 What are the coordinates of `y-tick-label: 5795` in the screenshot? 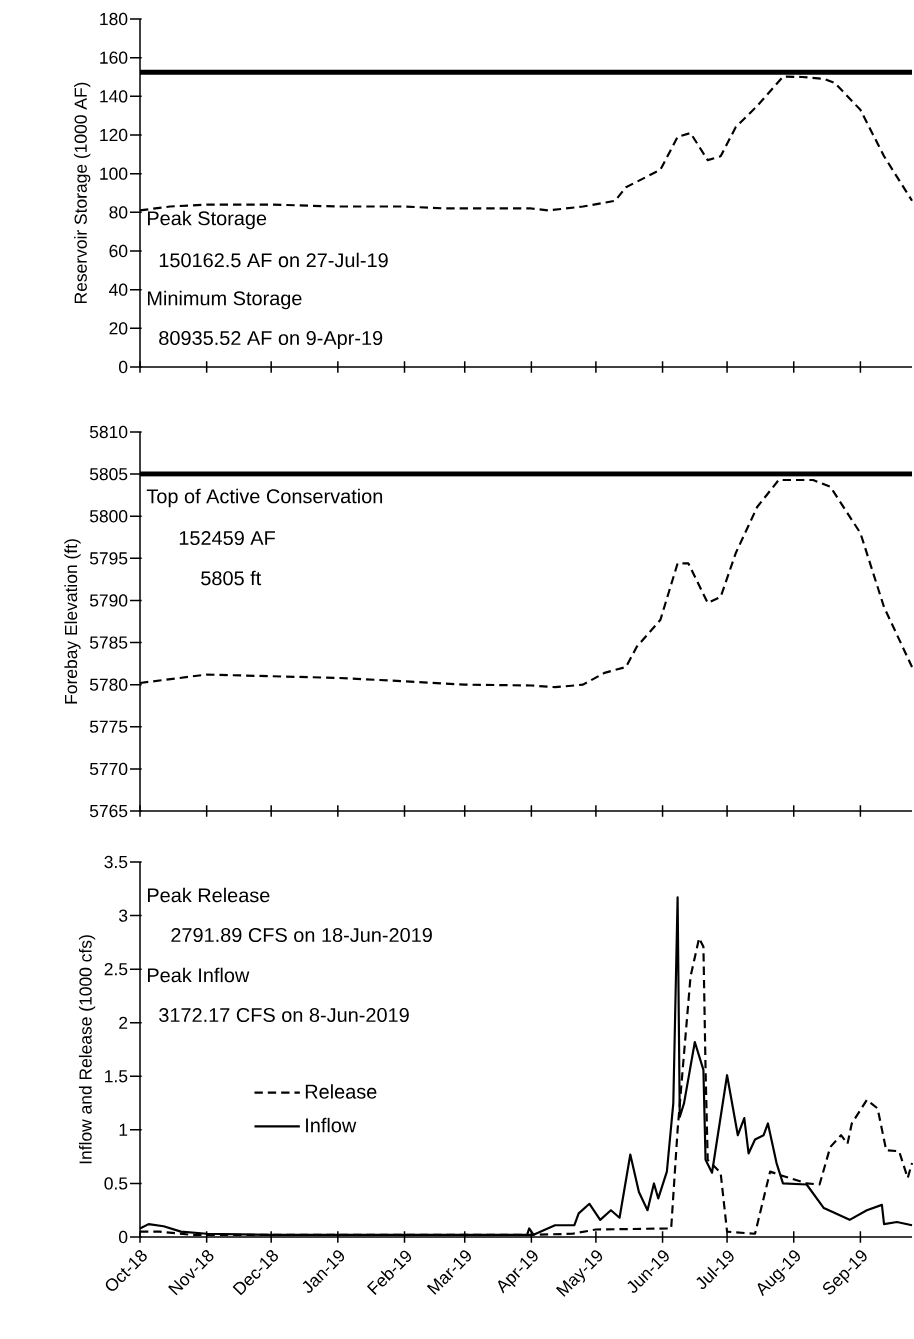 It's located at (108, 558).